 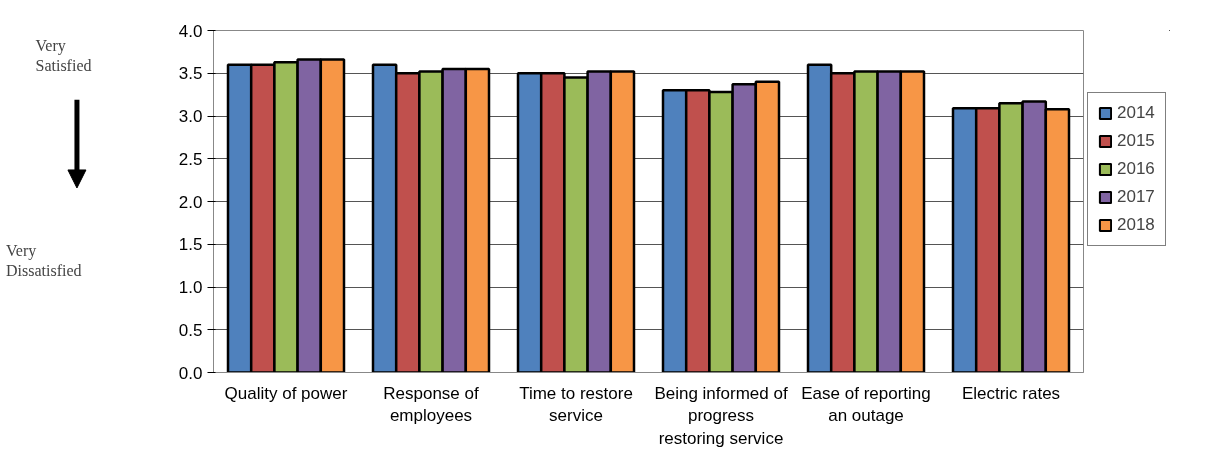 What do you see at coordinates (1011, 393) in the screenshot?
I see `x-tick-label: Electric rates` at bounding box center [1011, 393].